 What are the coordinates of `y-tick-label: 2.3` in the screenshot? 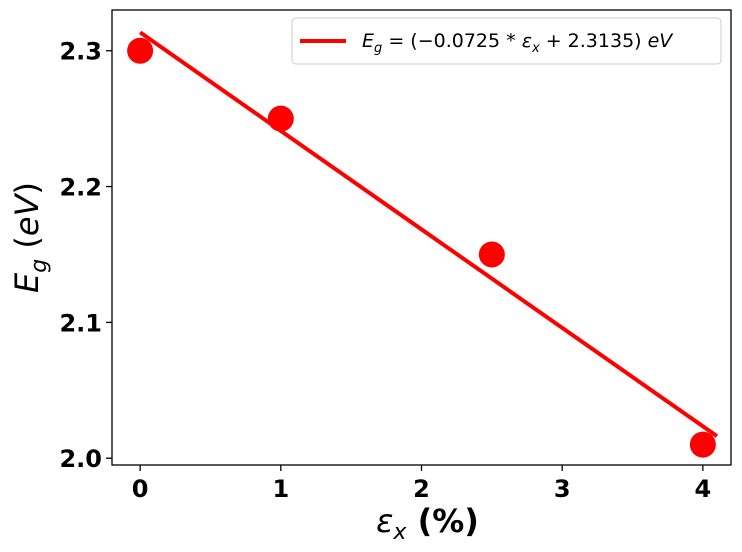 It's located at (80, 52).